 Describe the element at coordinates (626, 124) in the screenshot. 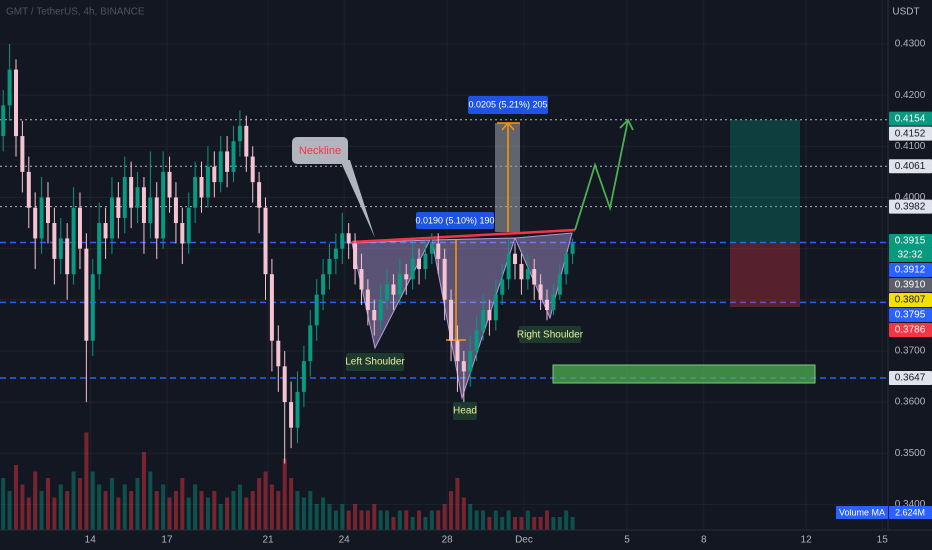

I see `projection-arrowhead` at that location.